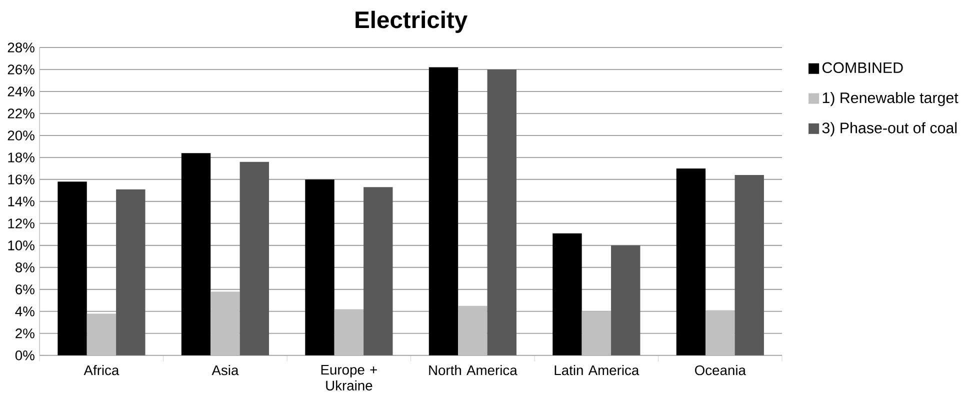 This screenshot has height=408, width=965. Describe the element at coordinates (21, 91) in the screenshot. I see `y-tick-label: 24%` at that location.